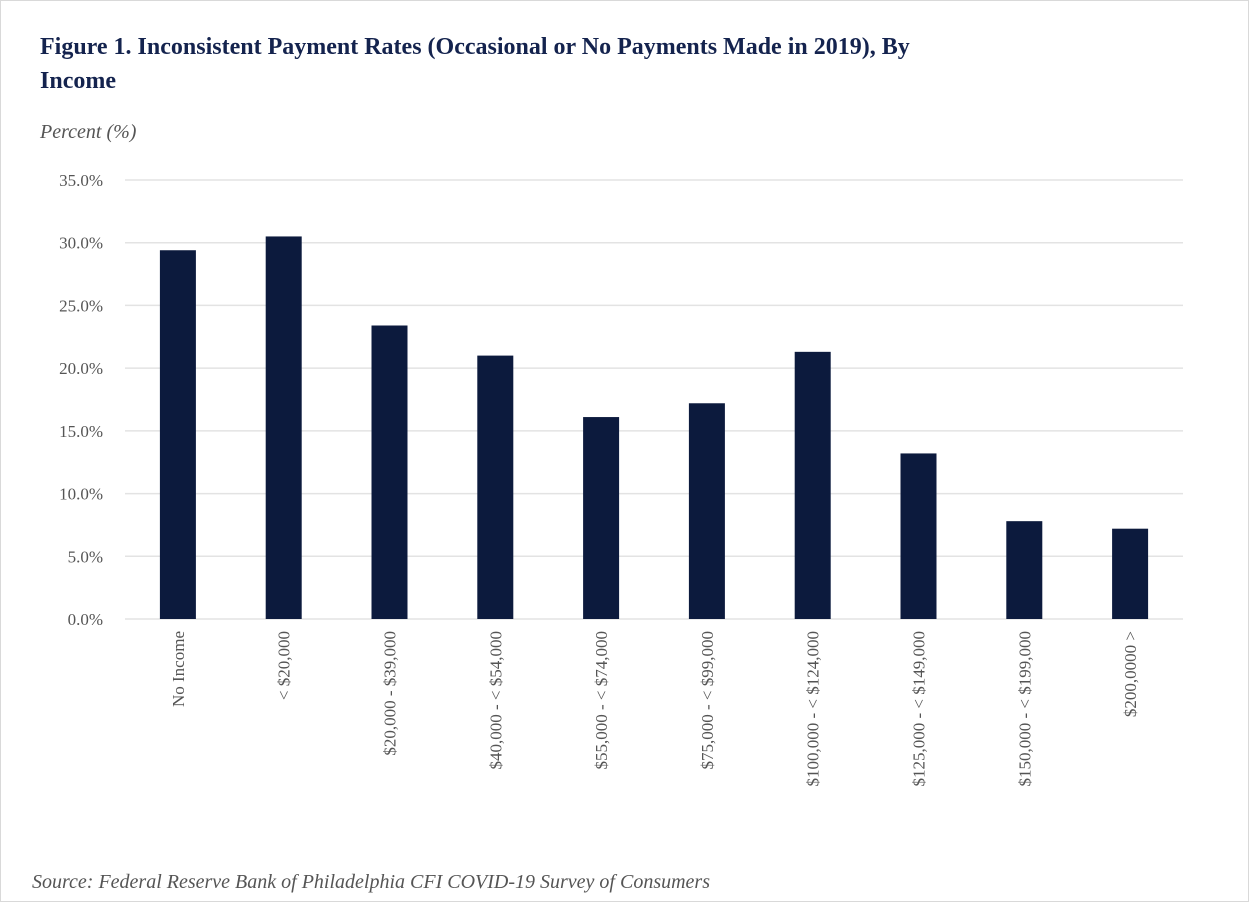  I want to click on y-tick-label: 15.0%, so click(81, 431).